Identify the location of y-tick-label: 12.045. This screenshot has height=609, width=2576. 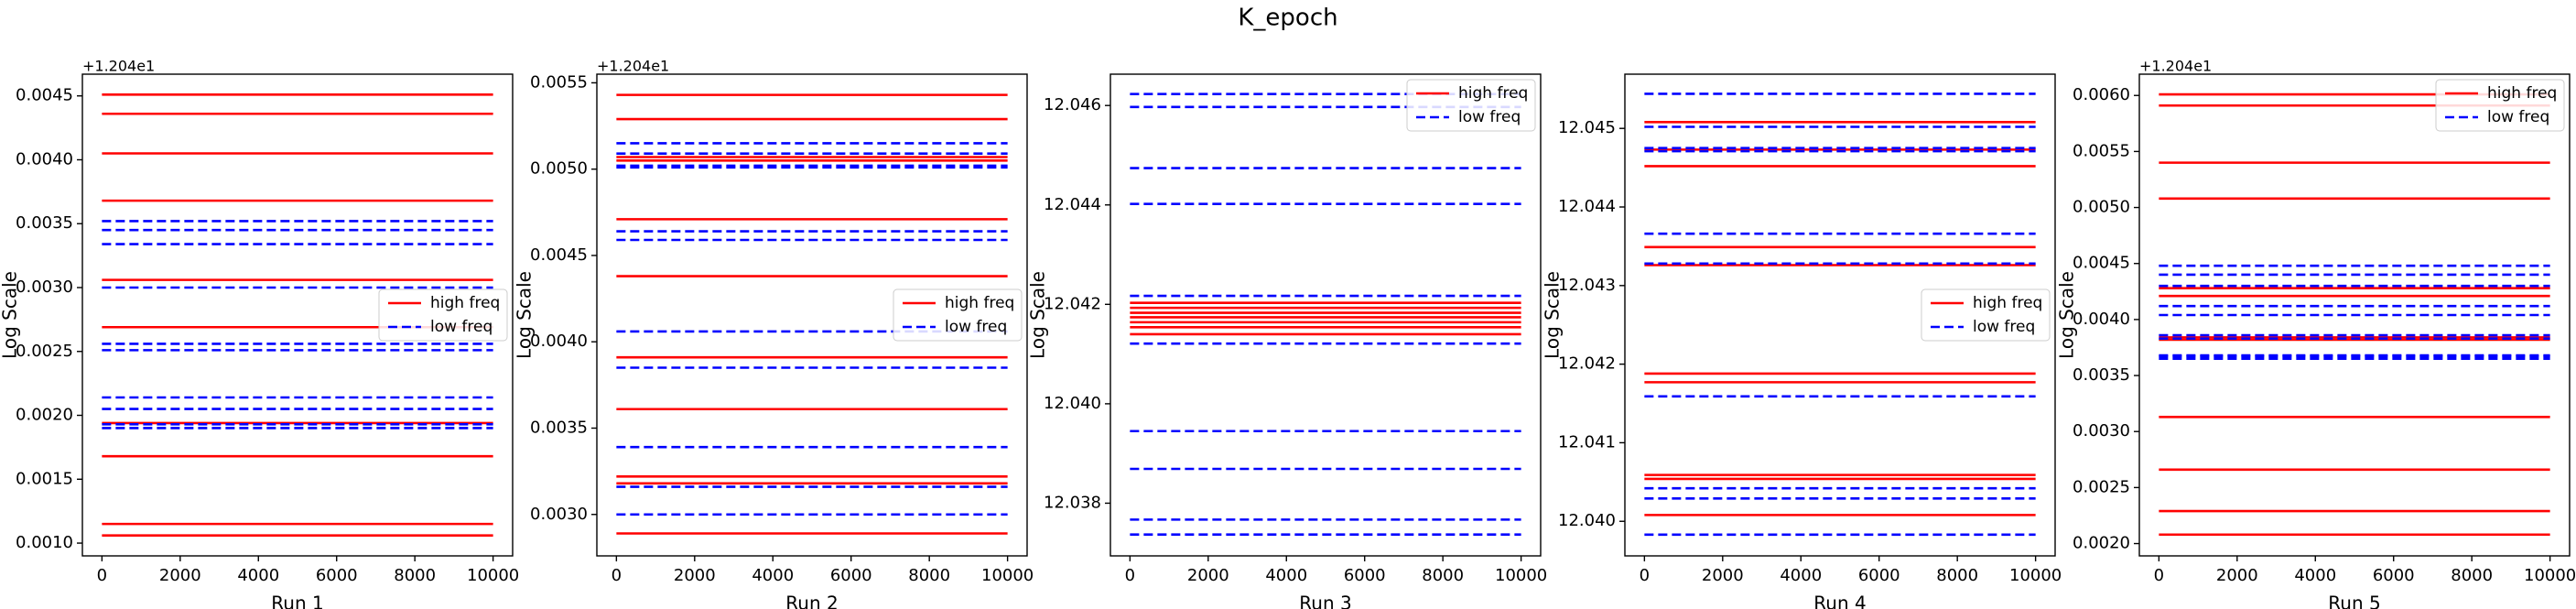
(1587, 128).